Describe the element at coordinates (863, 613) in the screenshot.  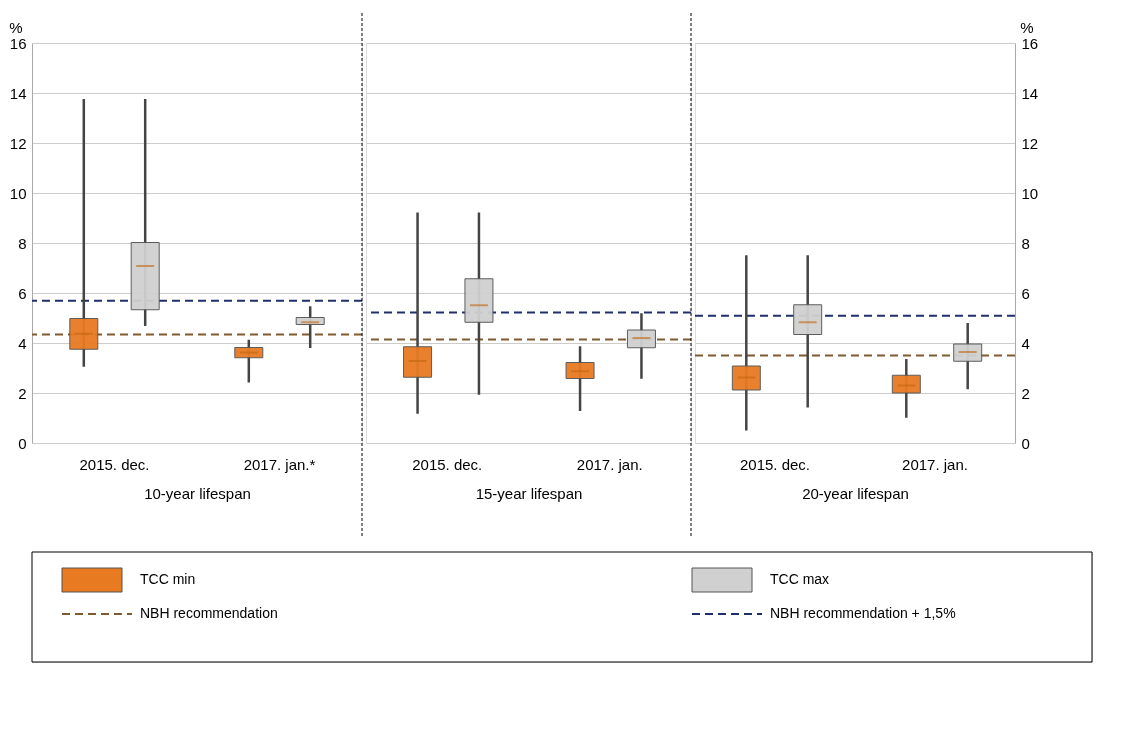
I see `legend-label: NBH recommendation + 1,5%` at that location.